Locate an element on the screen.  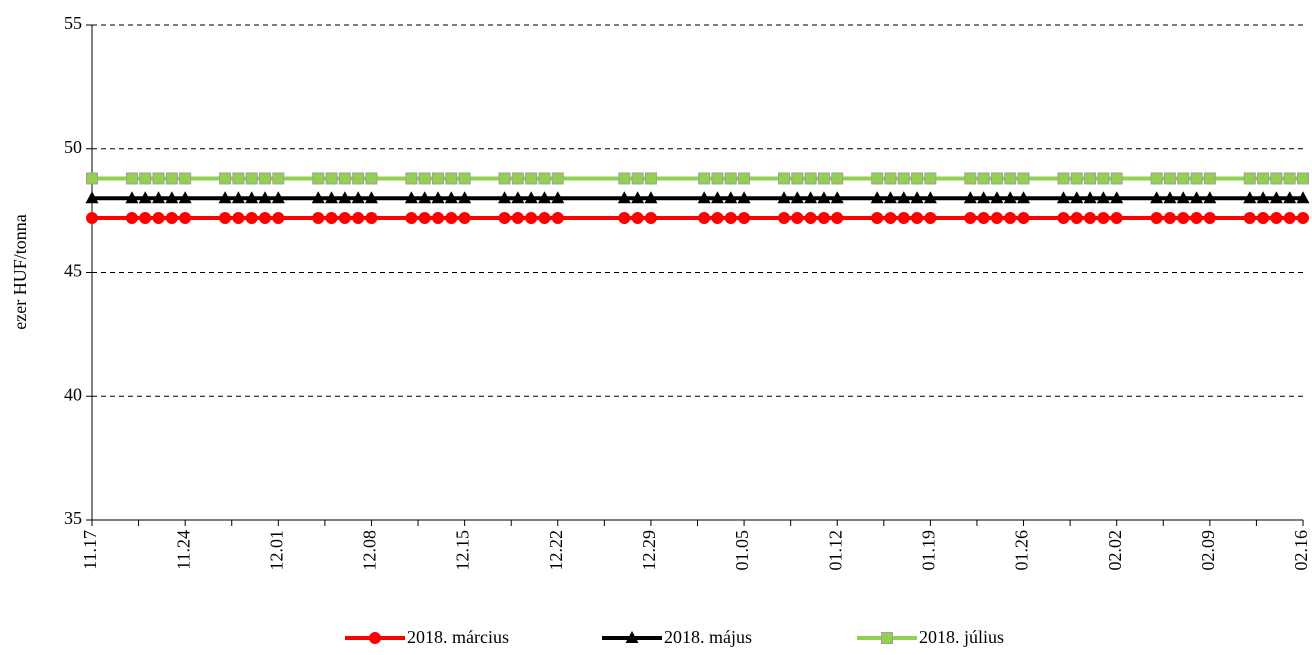
x-tick-label: 12.22 is located at coordinates (556, 550).